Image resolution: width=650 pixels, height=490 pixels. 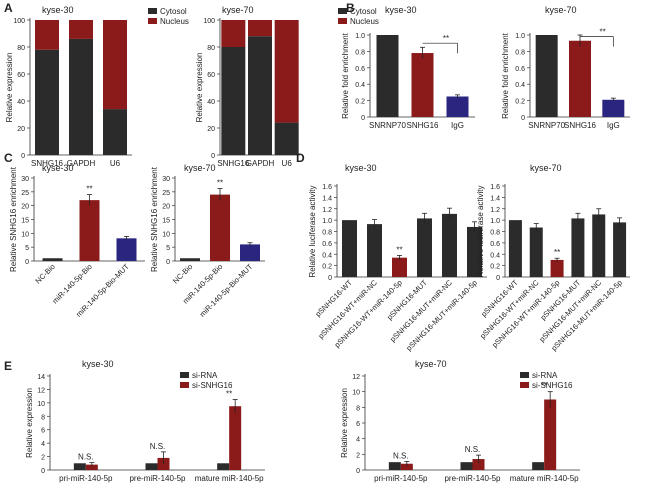 What do you see at coordinates (401, 478) in the screenshot?
I see `x-tick-label: pri-miR-140-5p` at bounding box center [401, 478].